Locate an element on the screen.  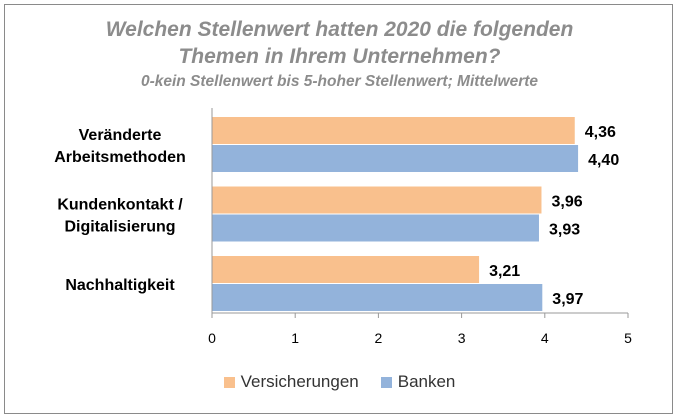
data-label-versicherungen-1: 3,96 is located at coordinates (566, 202).